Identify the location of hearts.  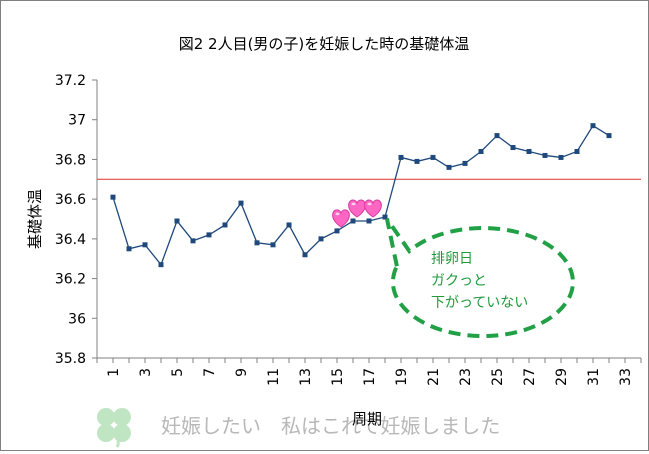
(357, 213).